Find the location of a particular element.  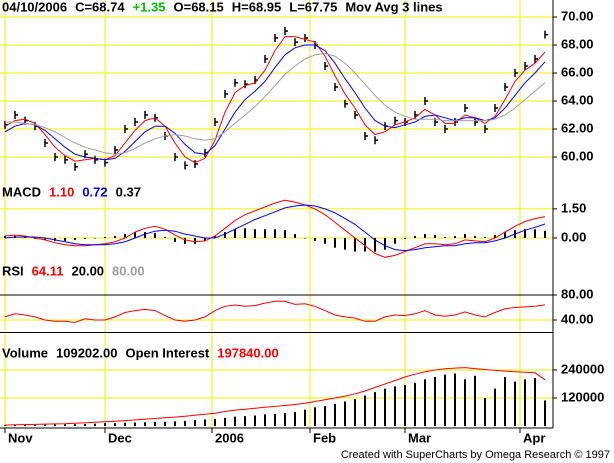

panel-header: 20.00 is located at coordinates (88, 270).